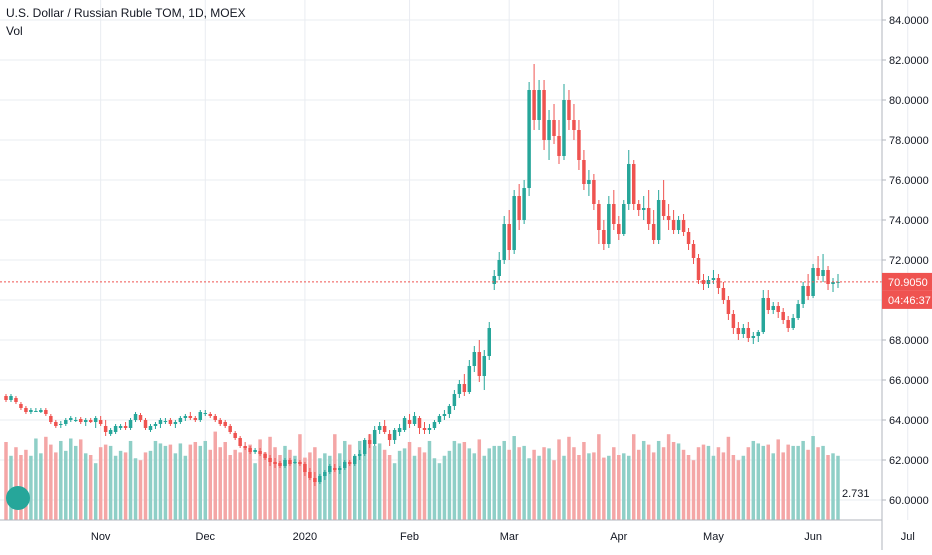 The image size is (932, 555). What do you see at coordinates (909, 61) in the screenshot?
I see `y-tick-label: 82.0000` at bounding box center [909, 61].